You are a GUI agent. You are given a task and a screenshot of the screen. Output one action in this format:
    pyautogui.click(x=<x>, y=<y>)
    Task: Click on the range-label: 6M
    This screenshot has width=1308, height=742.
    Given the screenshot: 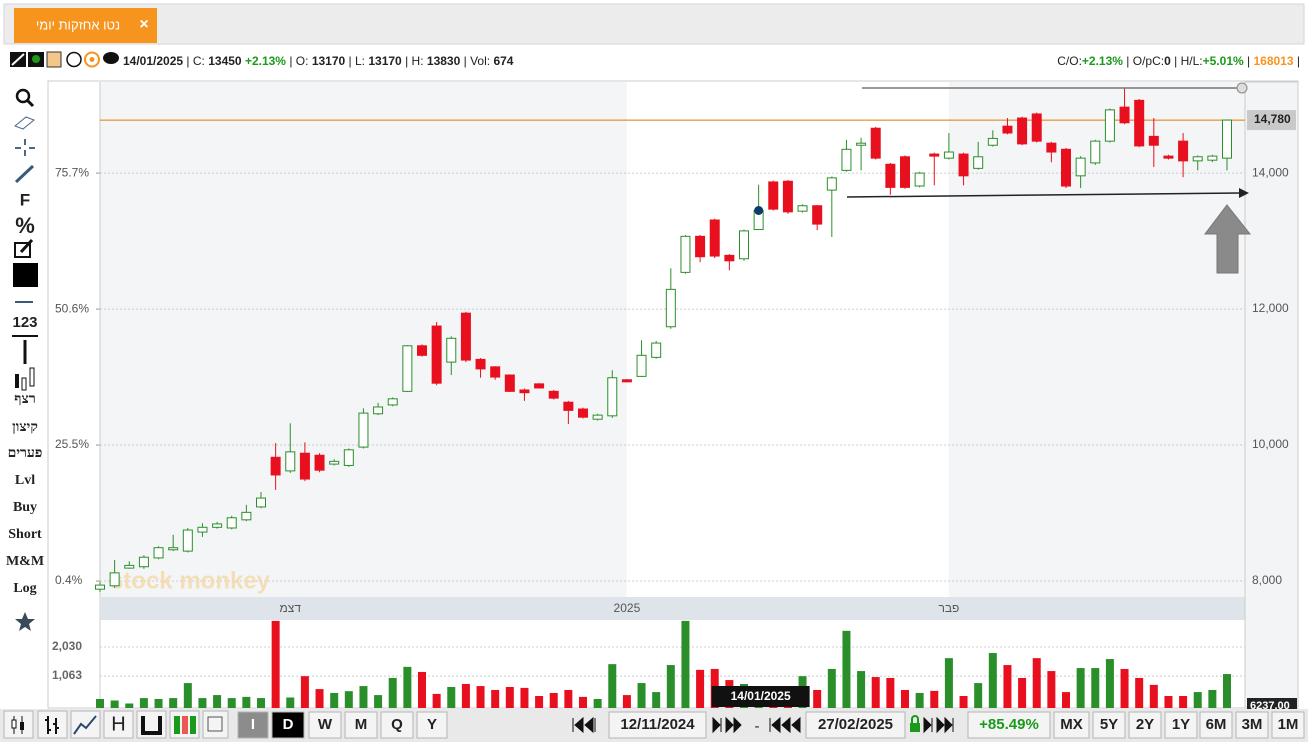 What is the action you would take?
    pyautogui.click(x=1216, y=724)
    